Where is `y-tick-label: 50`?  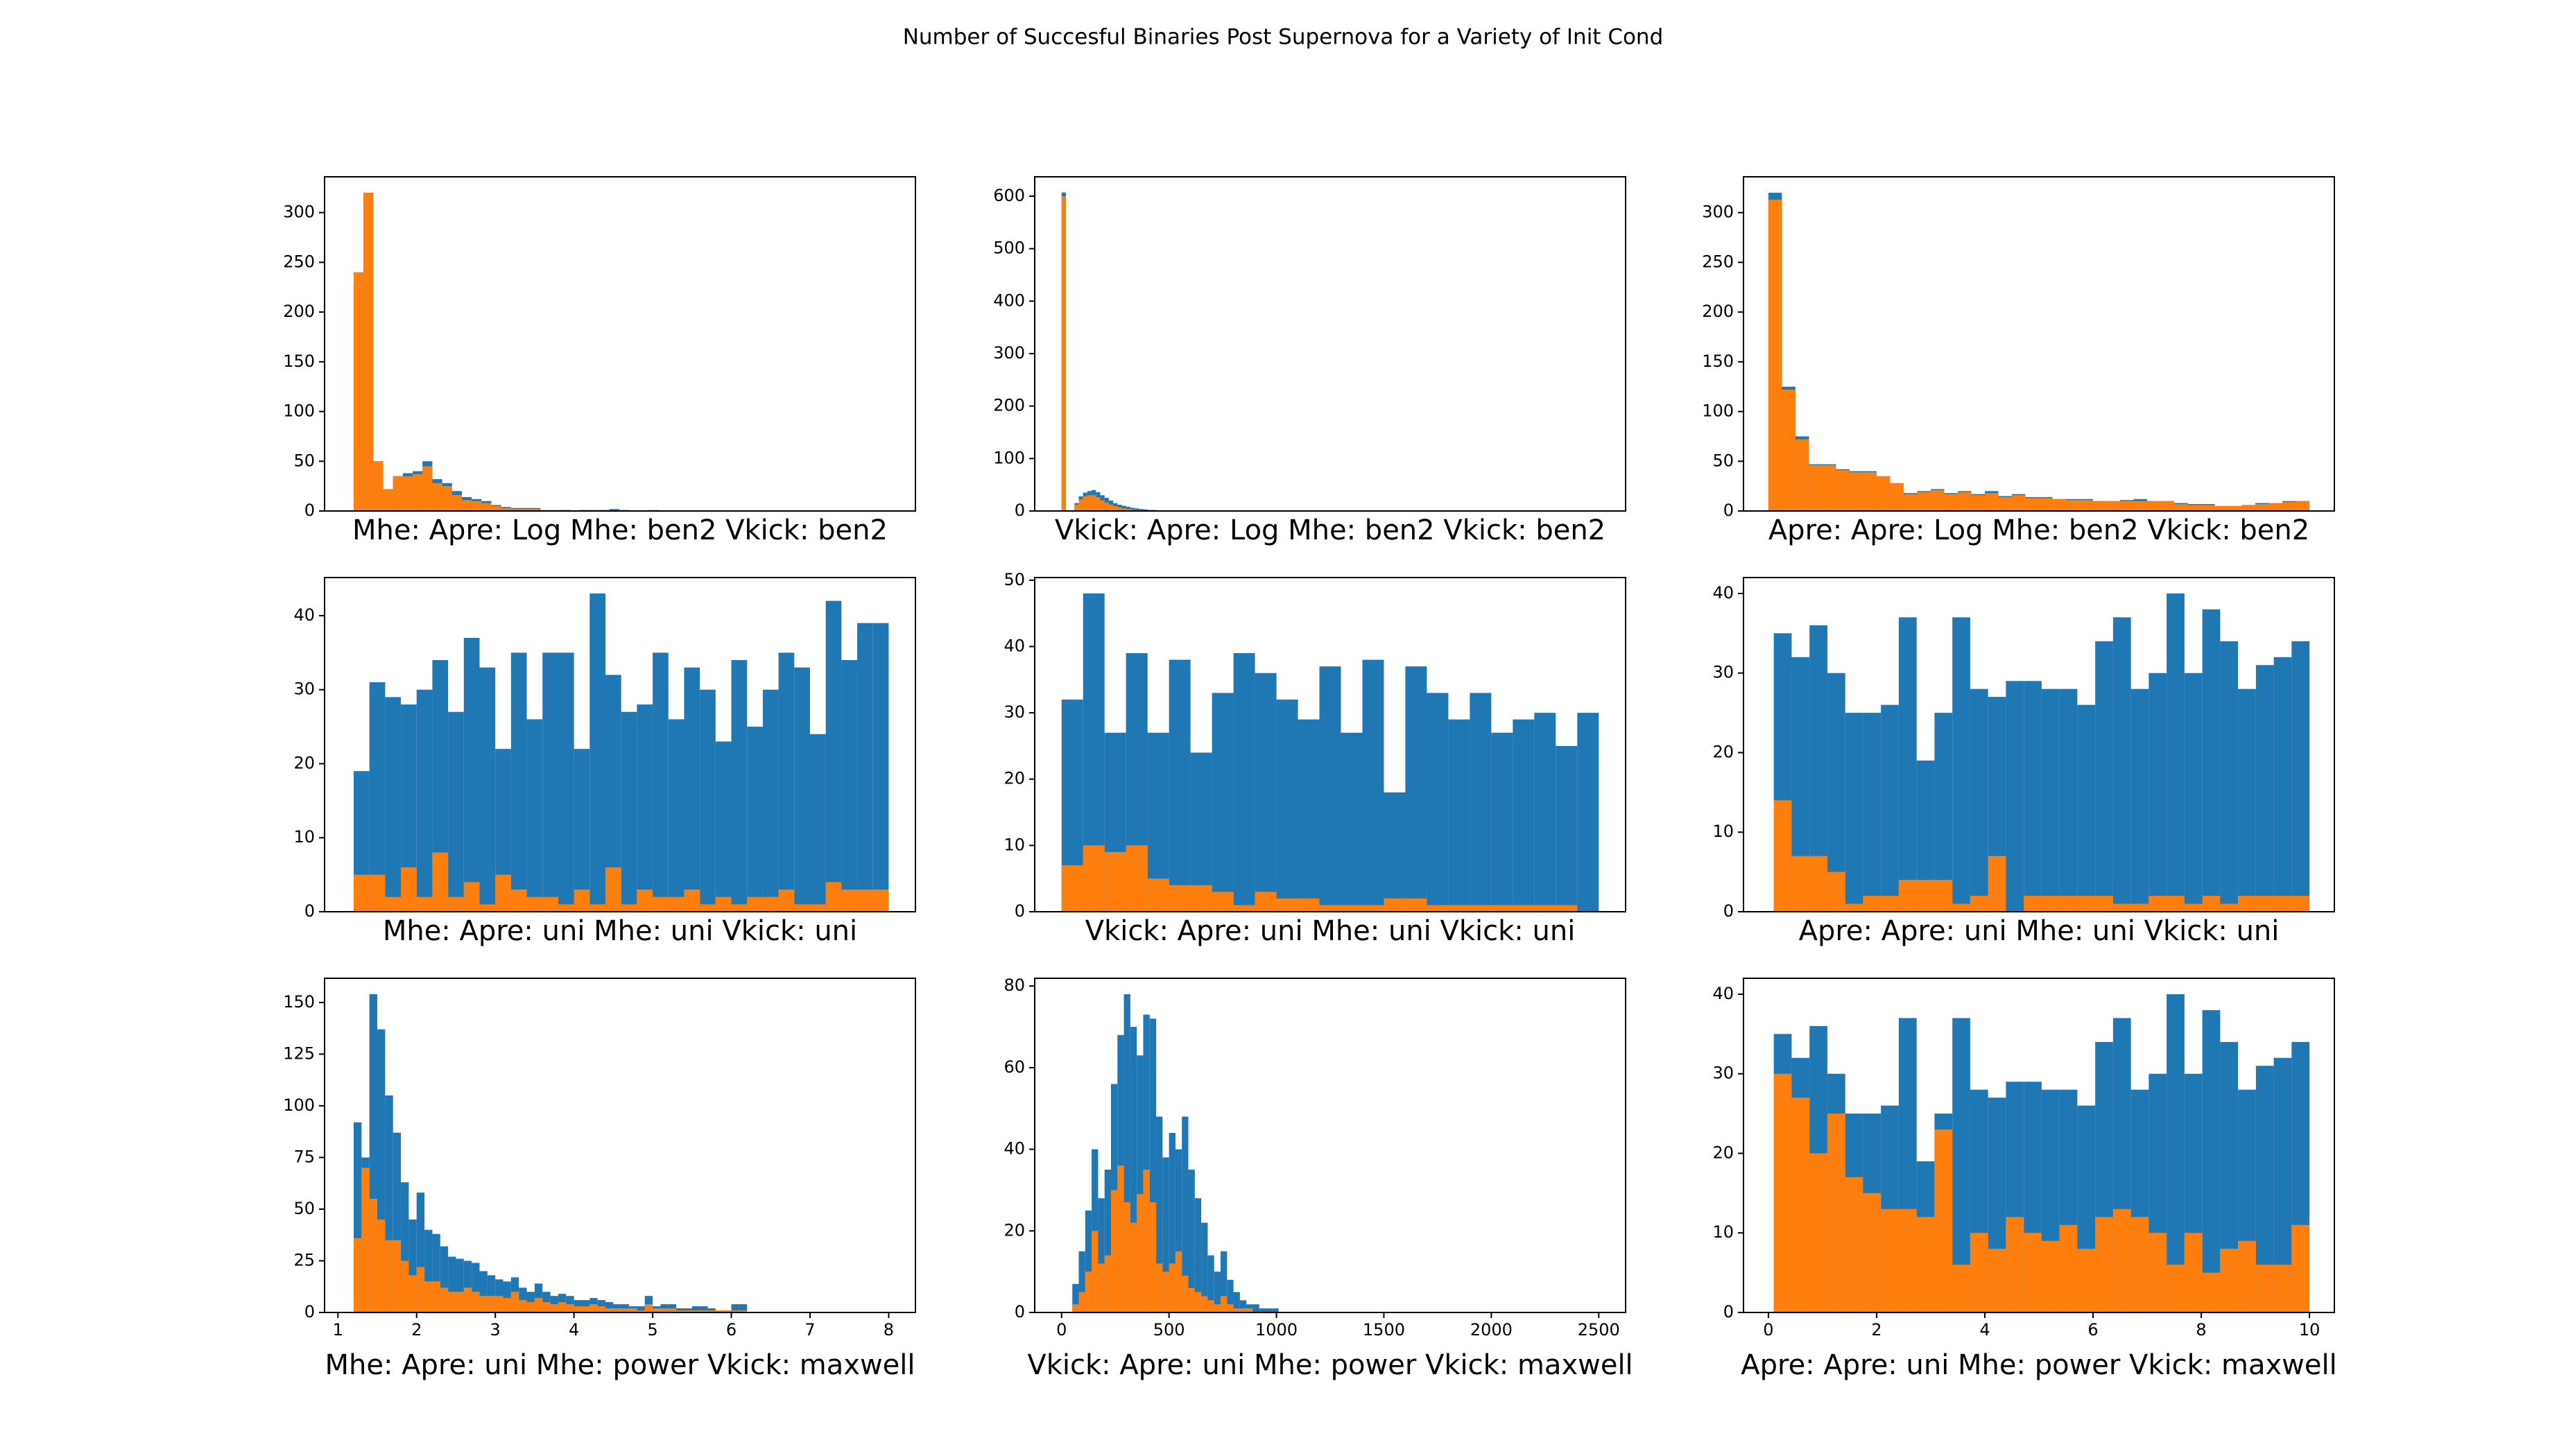
y-tick-label: 50 is located at coordinates (304, 1208).